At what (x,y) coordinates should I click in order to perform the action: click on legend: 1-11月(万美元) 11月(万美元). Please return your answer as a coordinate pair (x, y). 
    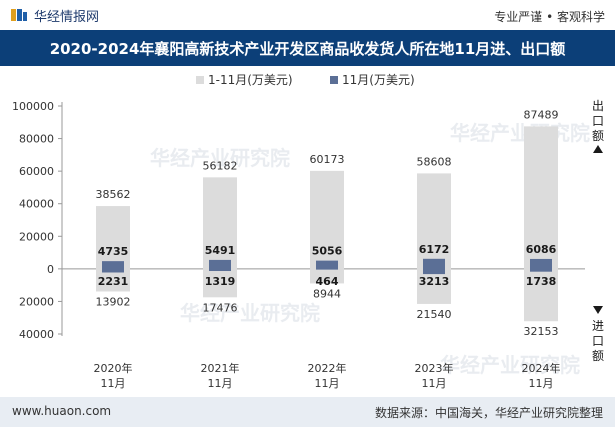
    Looking at the image, I should click on (305, 80).